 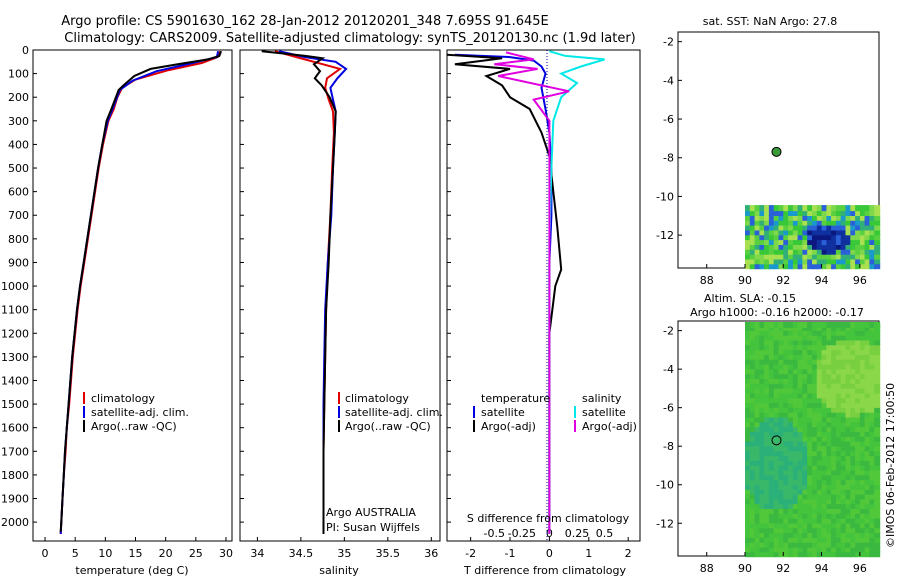 I want to click on sst-map-xtick-label: 88, so click(x=707, y=280).